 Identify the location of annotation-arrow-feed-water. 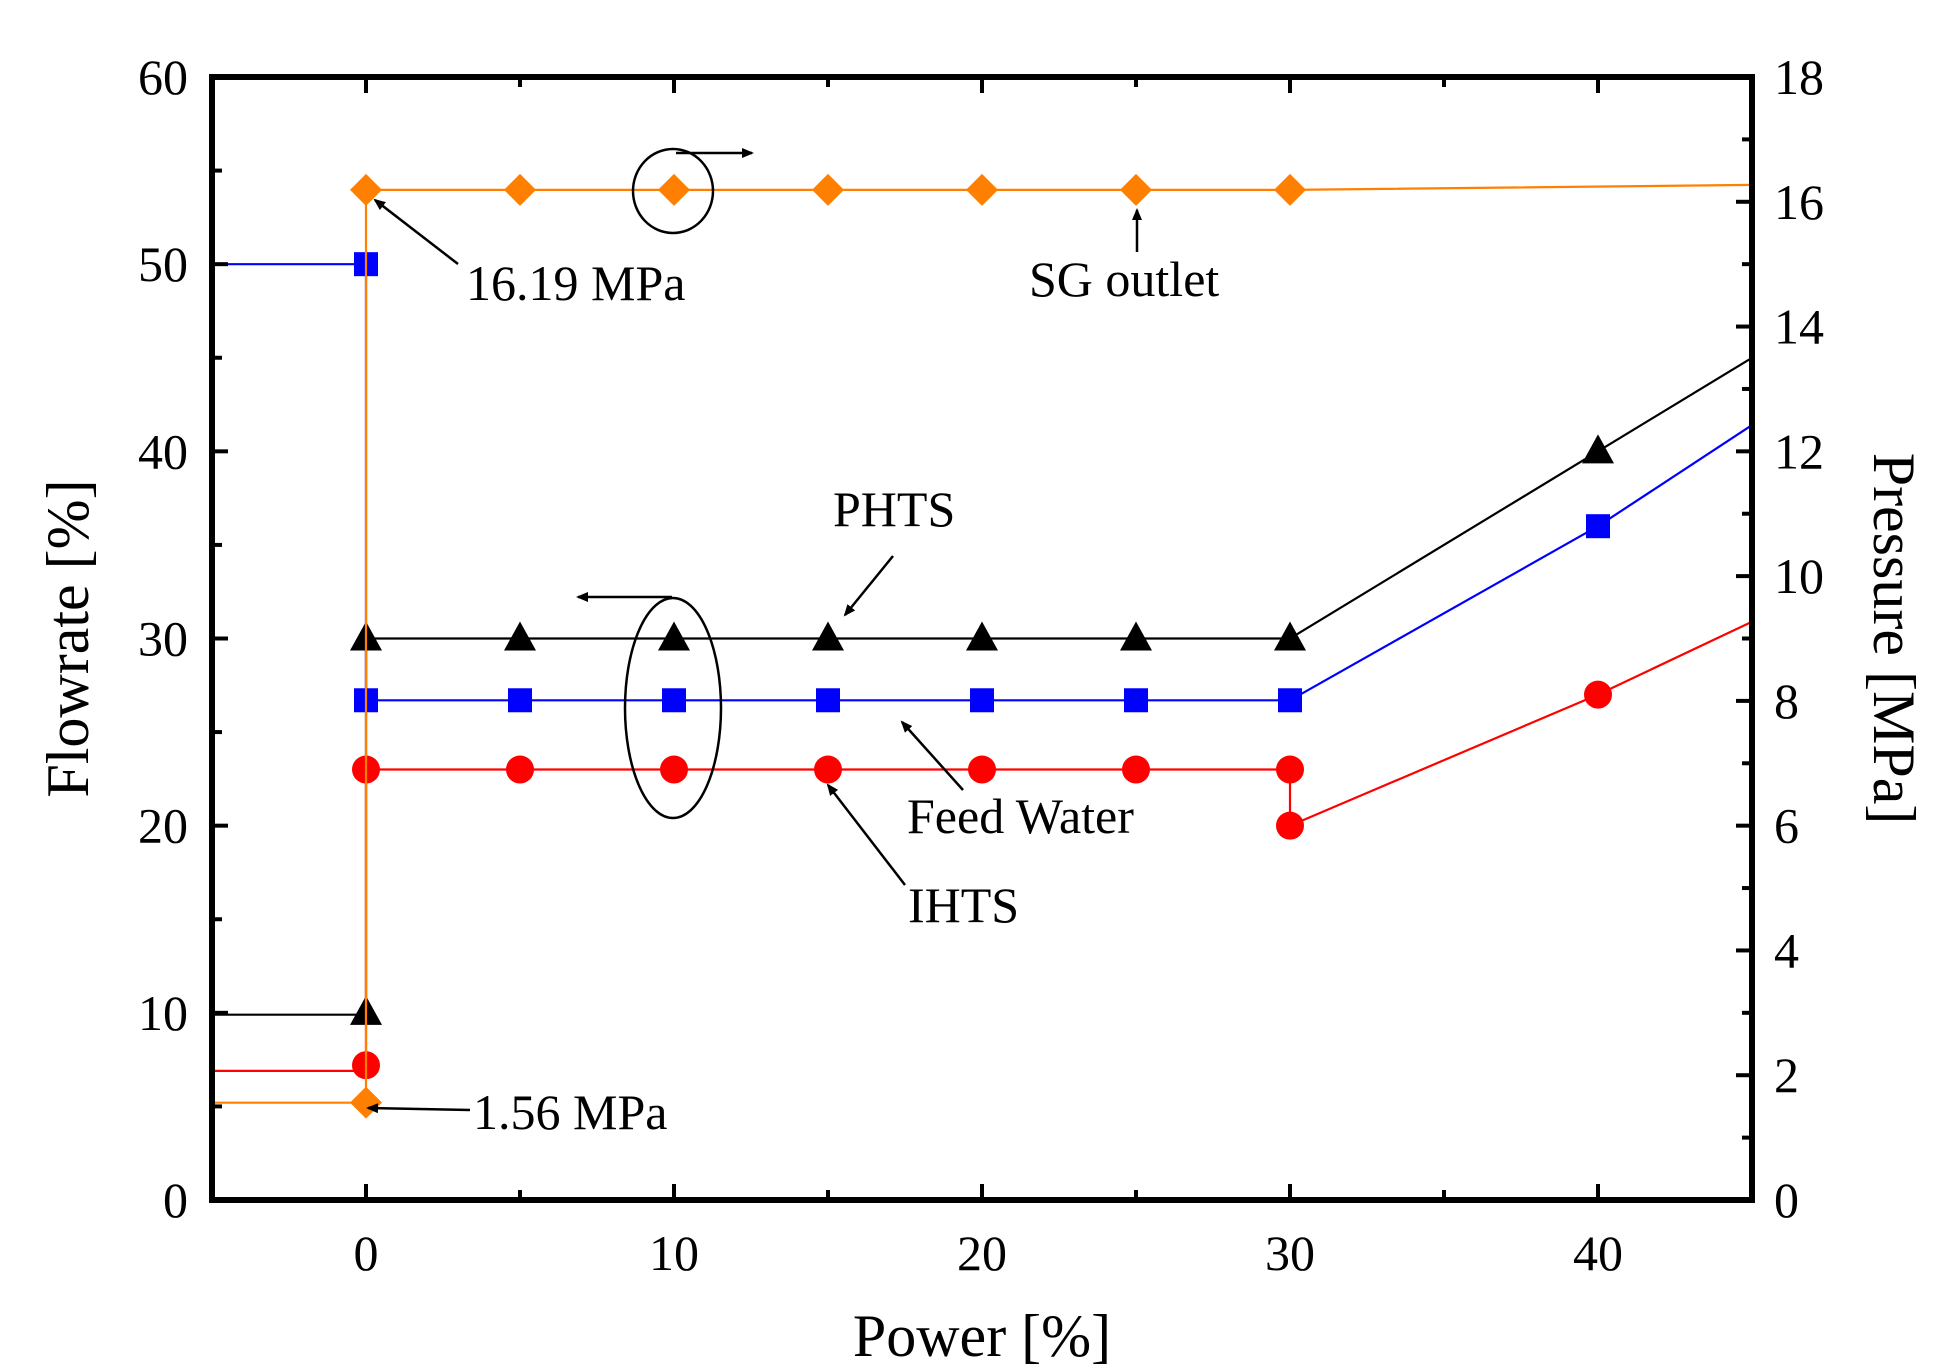
(932, 755).